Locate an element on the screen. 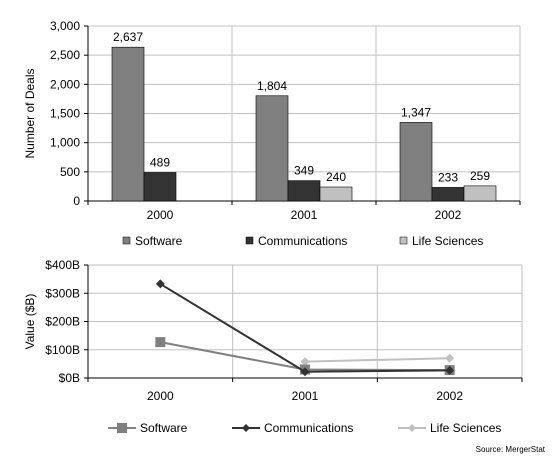 This screenshot has height=469, width=560. point-communications-2002 is located at coordinates (450, 370).